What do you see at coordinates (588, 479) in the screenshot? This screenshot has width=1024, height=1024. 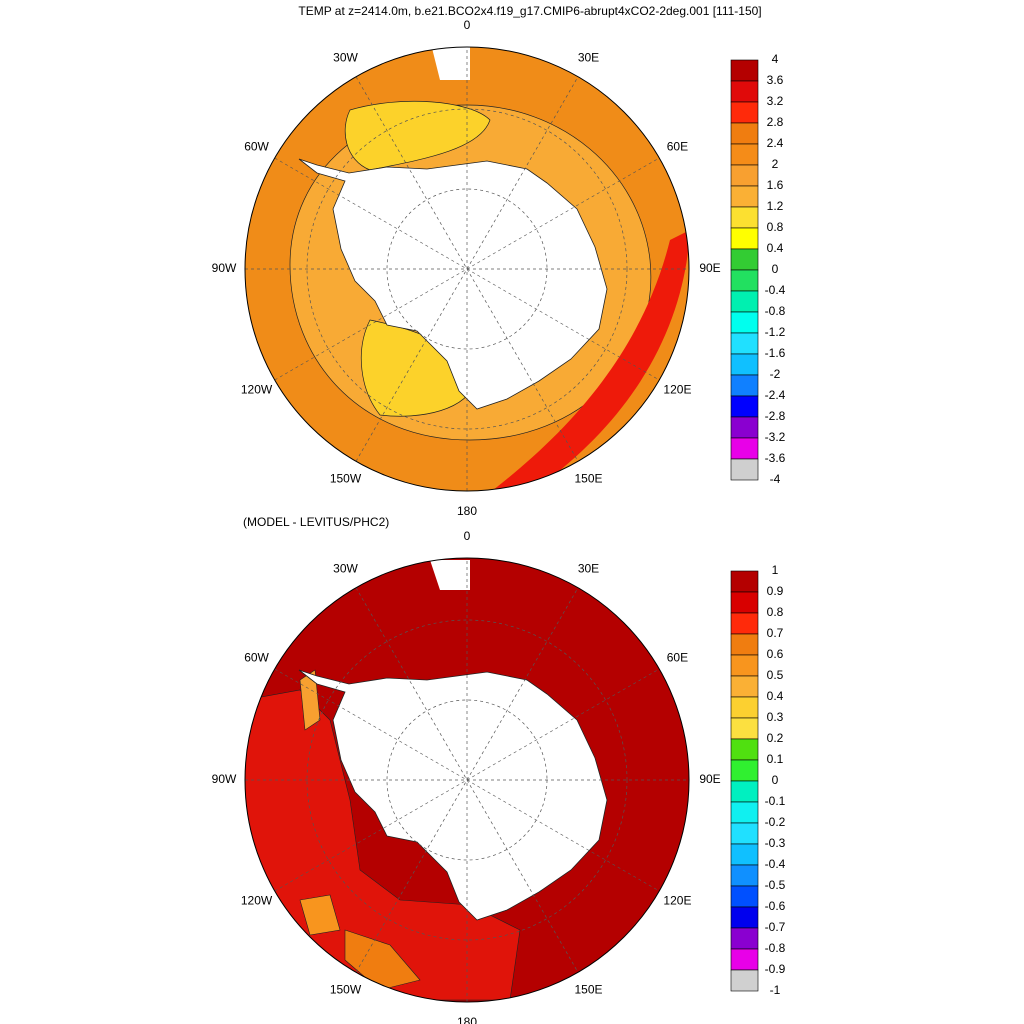 I see `longitude-label: 150E` at bounding box center [588, 479].